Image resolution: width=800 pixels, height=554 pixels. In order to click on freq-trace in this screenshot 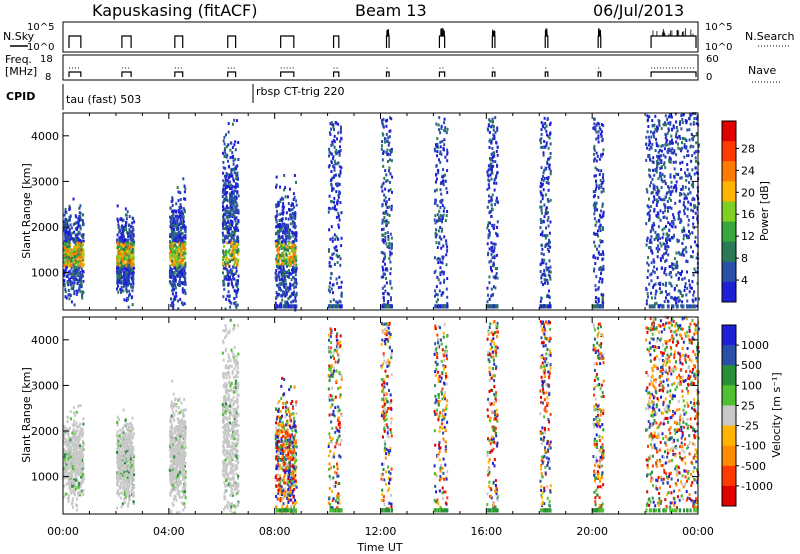, I will do `click(599, 74)`.